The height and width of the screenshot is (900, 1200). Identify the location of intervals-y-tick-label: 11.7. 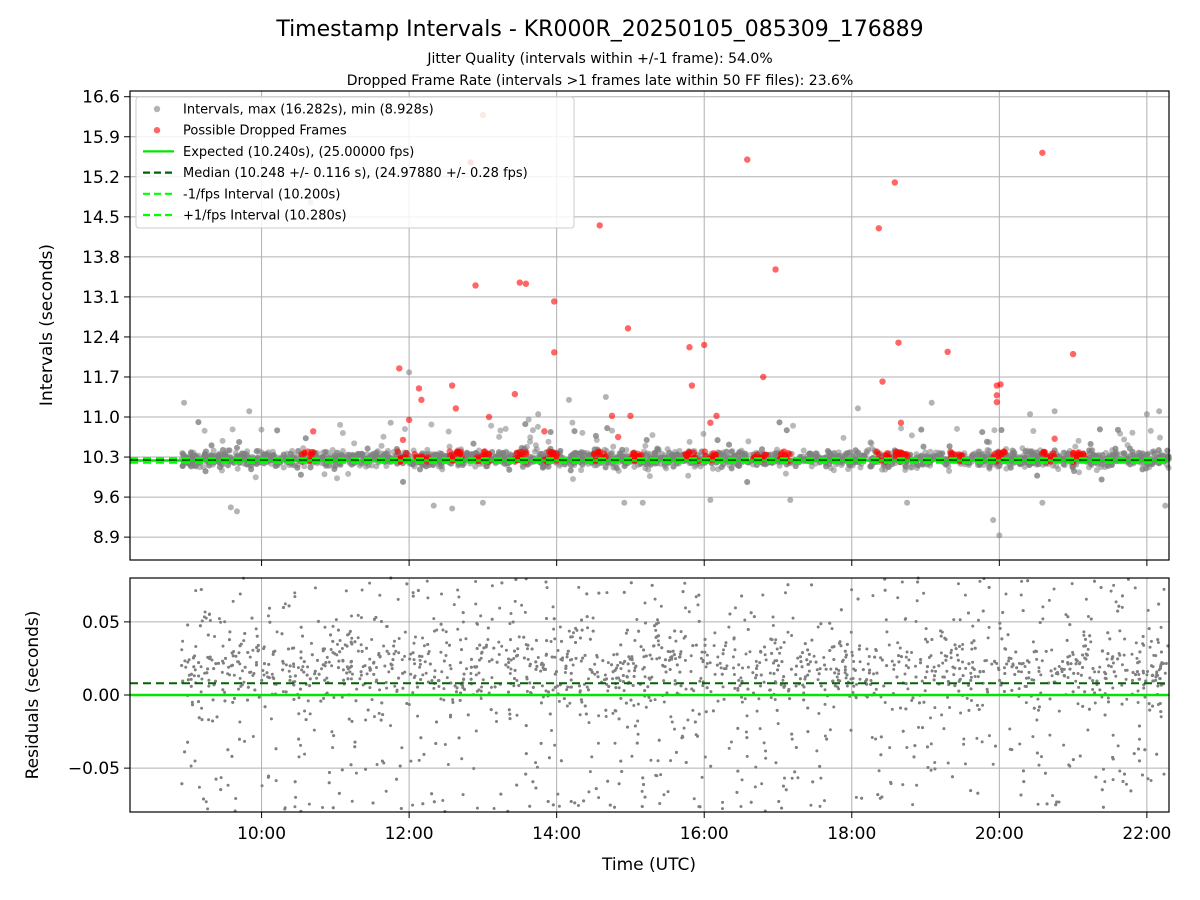
(101, 378).